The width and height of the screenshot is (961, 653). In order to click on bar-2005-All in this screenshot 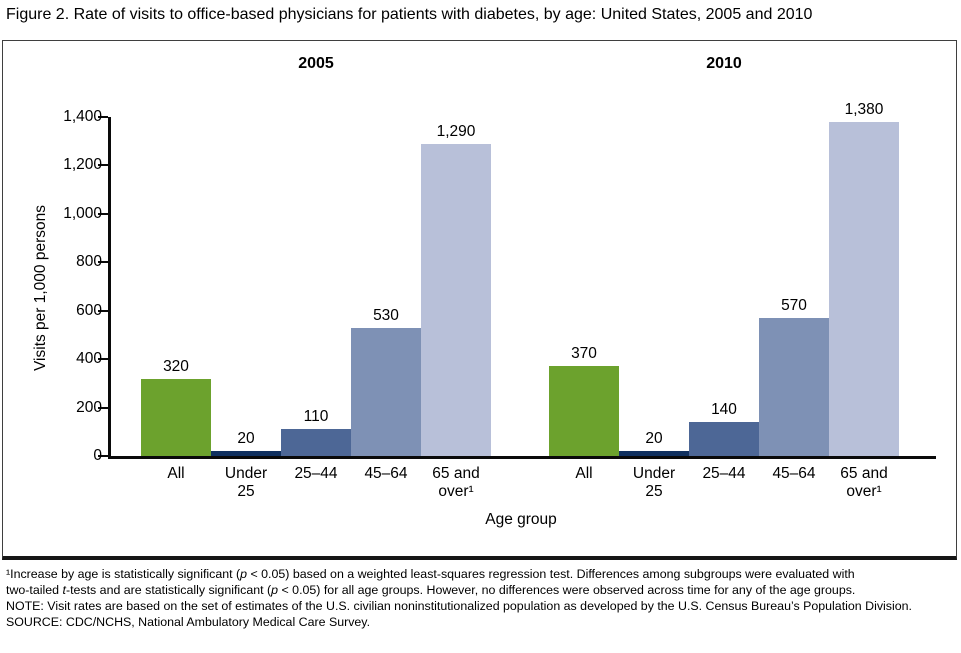, I will do `click(176, 417)`.